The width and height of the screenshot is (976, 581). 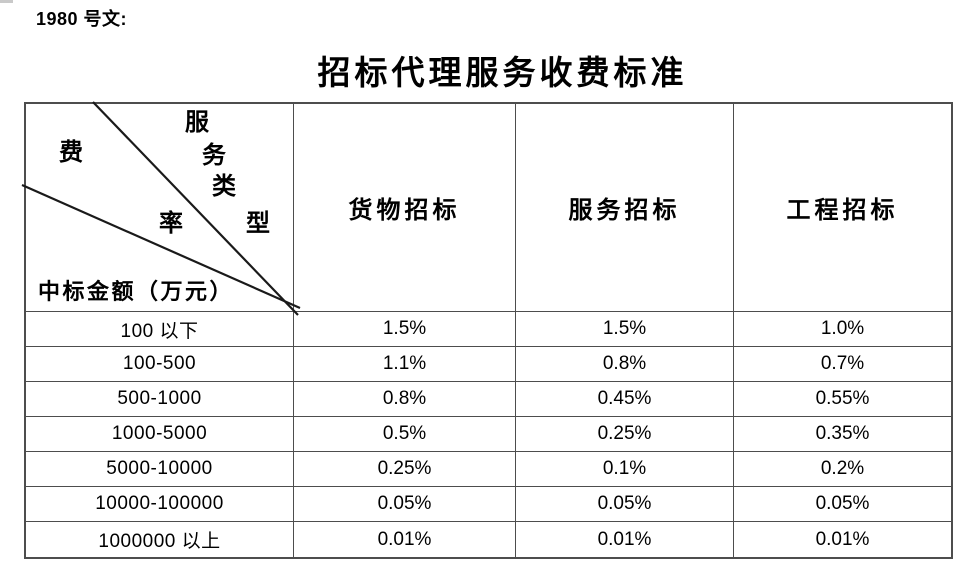 I want to click on column-header-goods: 货物招标, so click(x=405, y=208).